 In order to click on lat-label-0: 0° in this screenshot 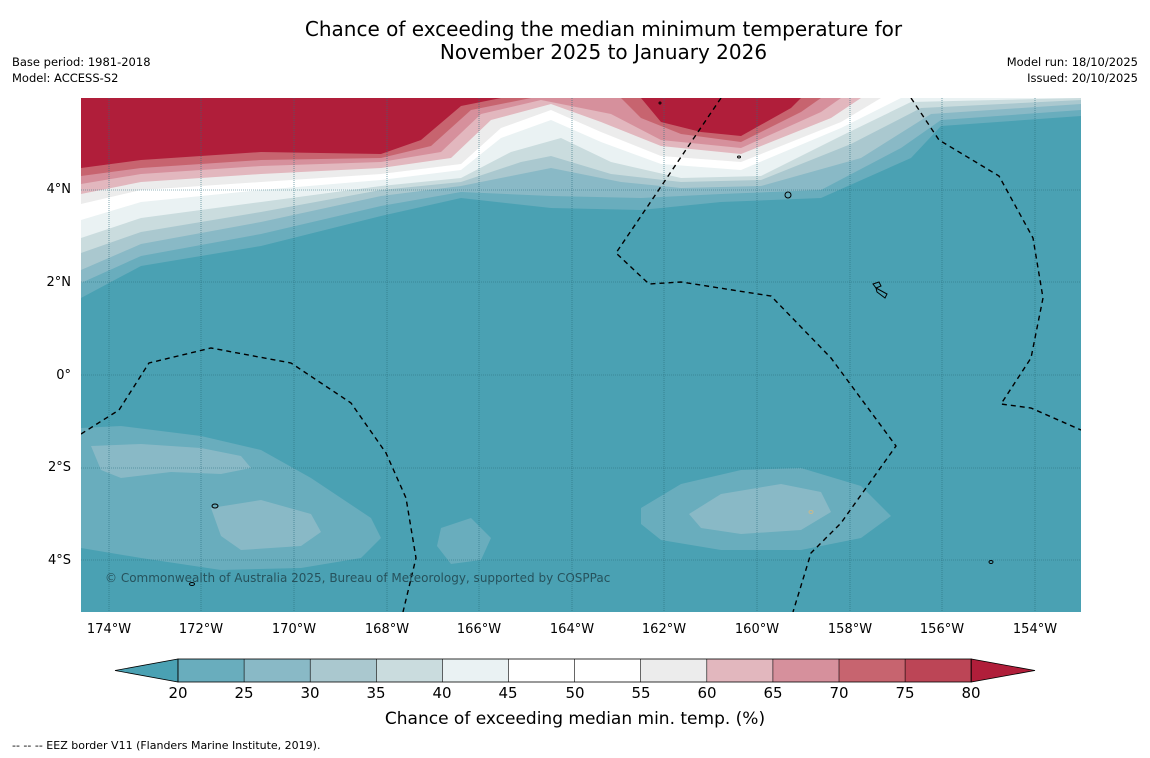, I will do `click(63, 375)`.